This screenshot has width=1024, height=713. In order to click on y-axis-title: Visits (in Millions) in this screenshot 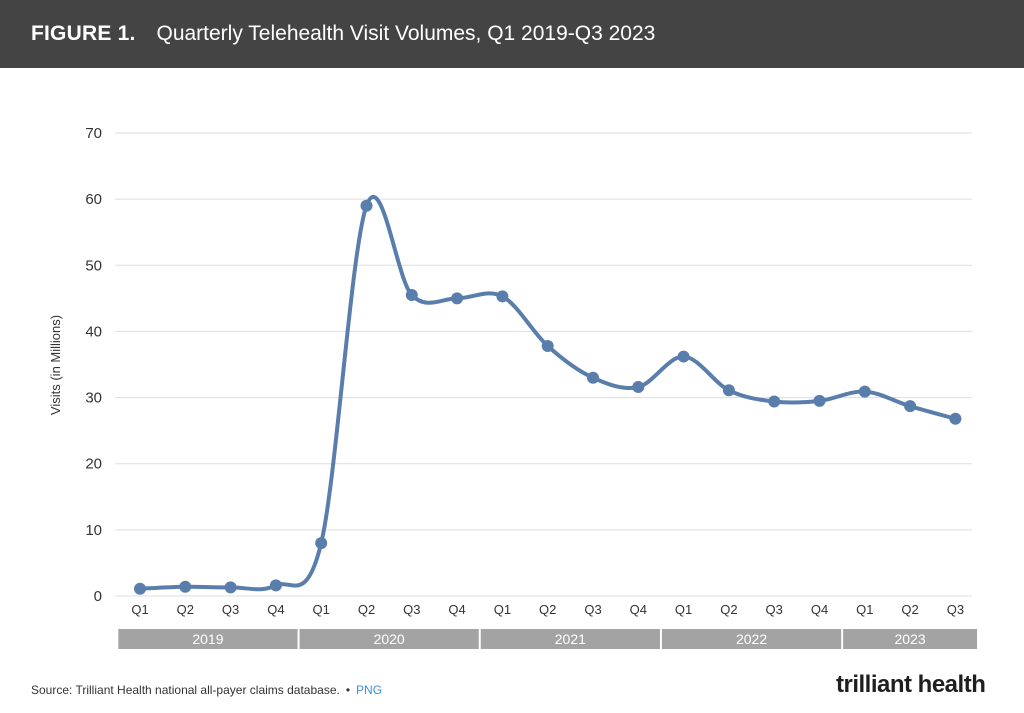, I will do `click(55, 365)`.